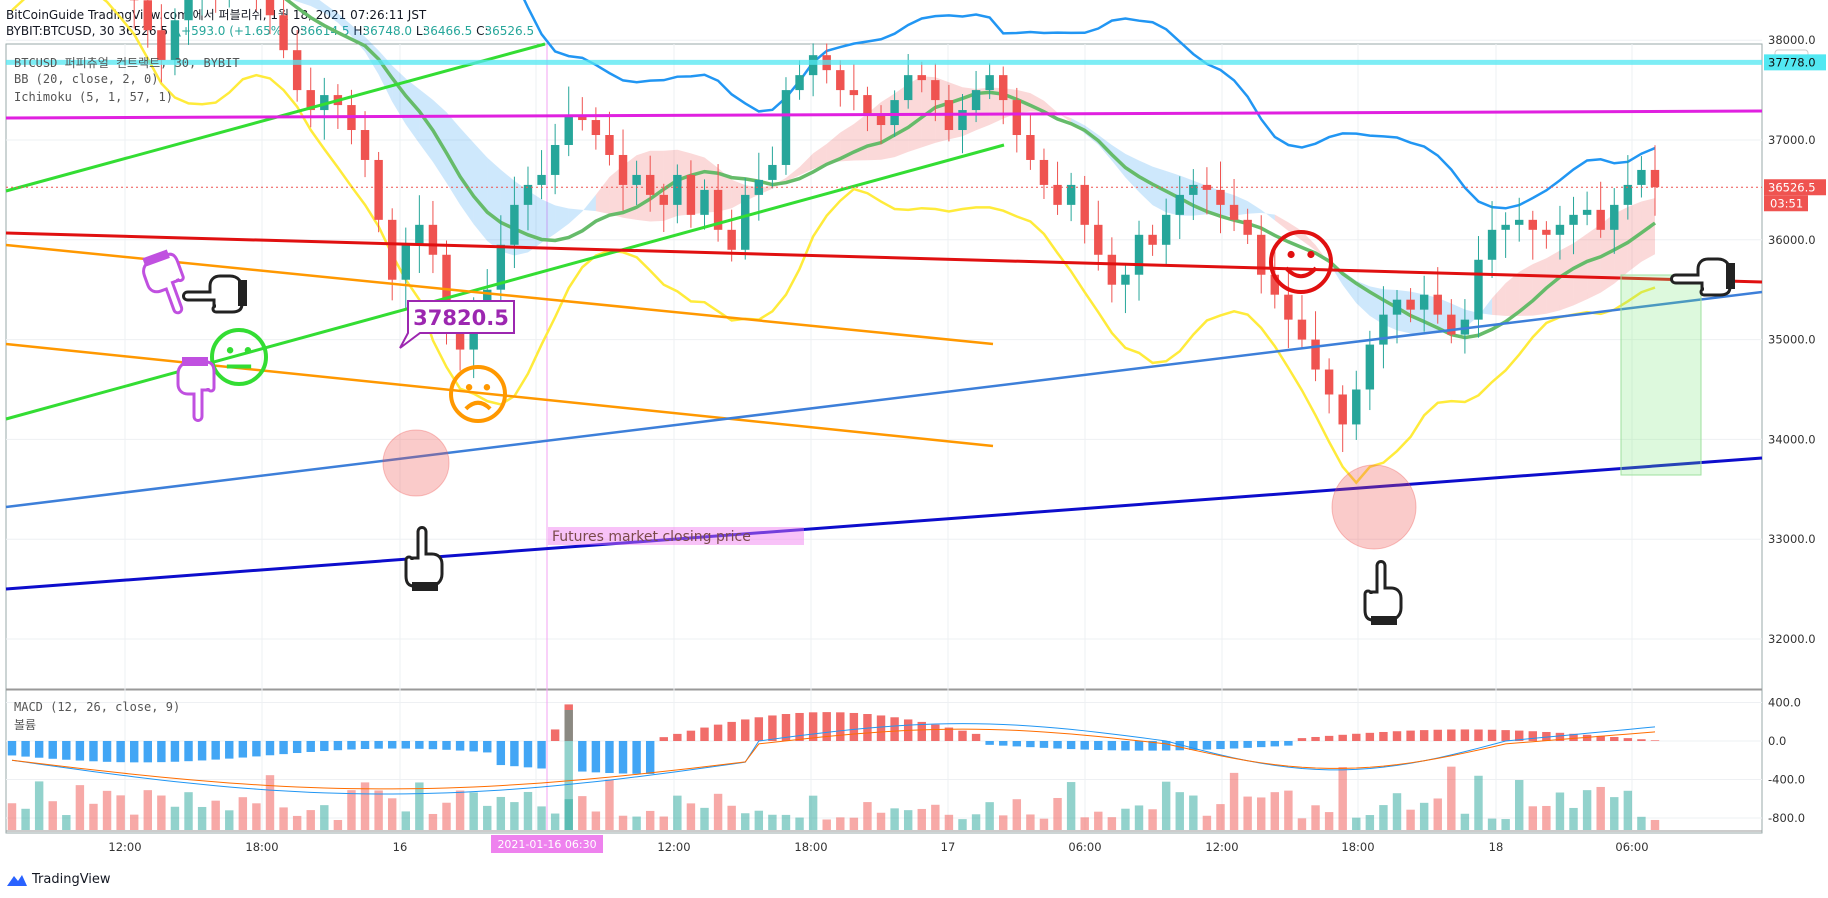 The width and height of the screenshot is (1828, 898). I want to click on hand-pointer-up-left-icon, so click(424, 559).